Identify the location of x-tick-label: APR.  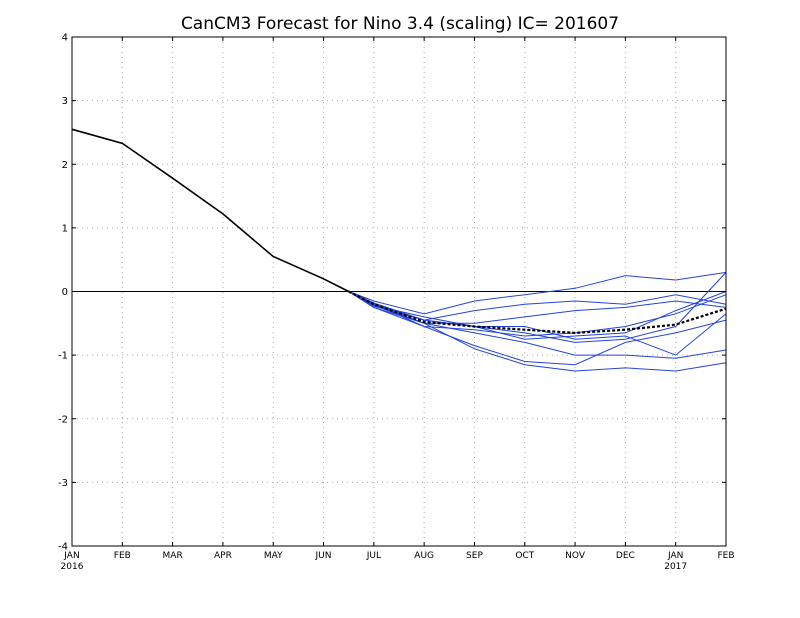
(223, 556).